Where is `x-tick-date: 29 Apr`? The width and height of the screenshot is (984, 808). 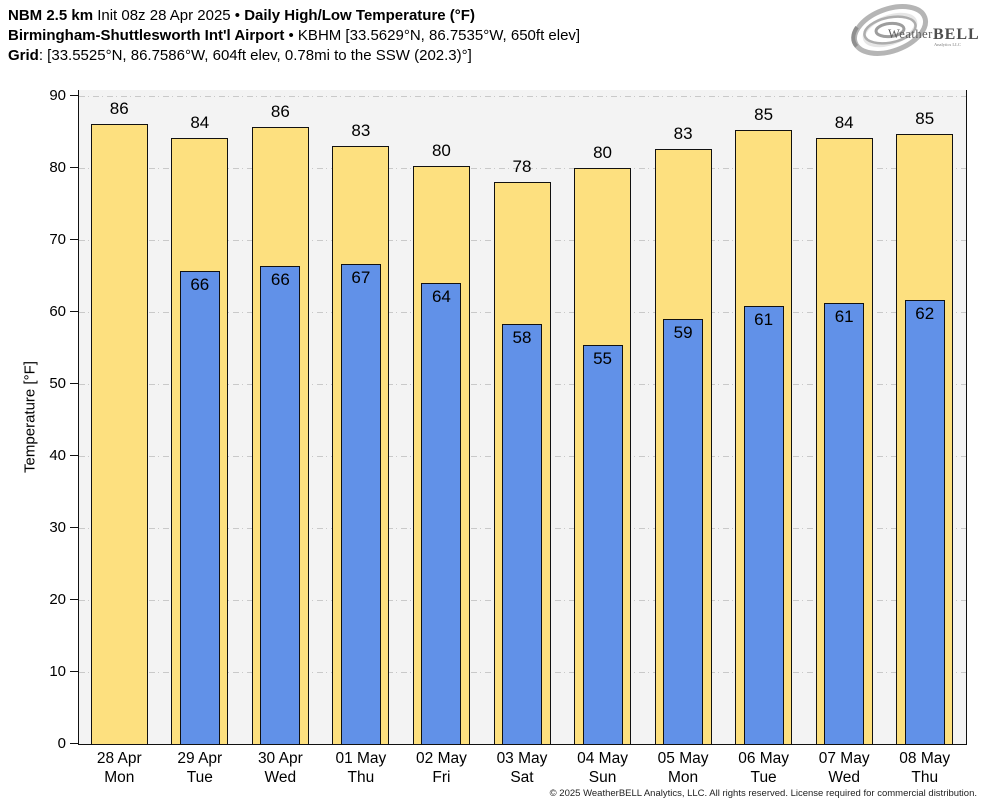
x-tick-date: 29 Apr is located at coordinates (200, 758).